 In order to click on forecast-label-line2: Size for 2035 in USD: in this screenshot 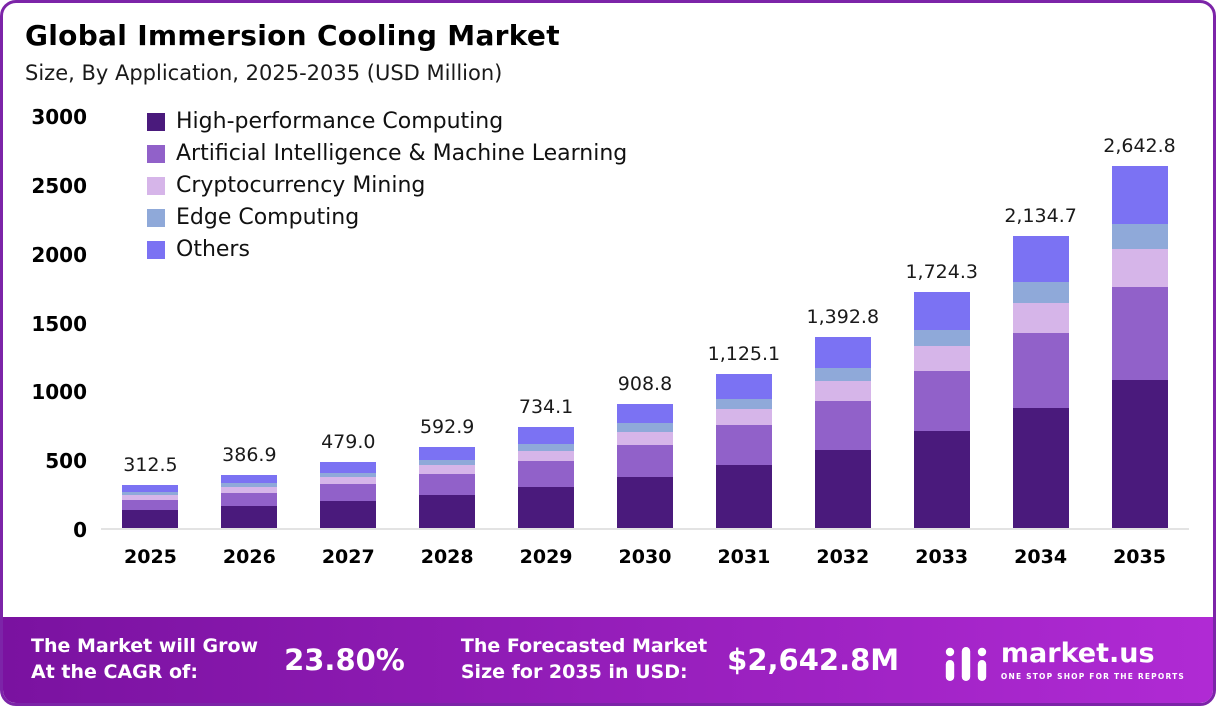, I will do `click(574, 672)`.